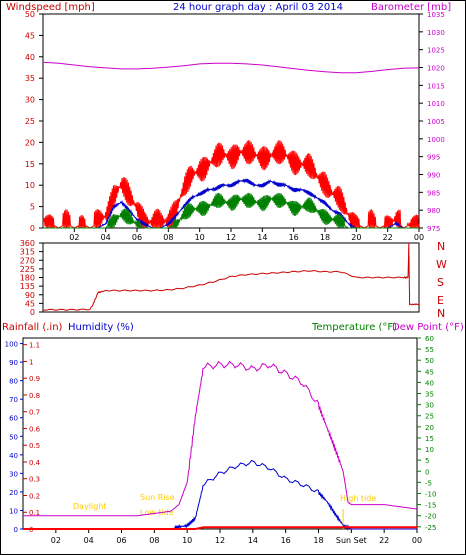 The image size is (466, 555). What do you see at coordinates (441, 313) in the screenshot?
I see `compass-label-n-bottom: N` at bounding box center [441, 313].